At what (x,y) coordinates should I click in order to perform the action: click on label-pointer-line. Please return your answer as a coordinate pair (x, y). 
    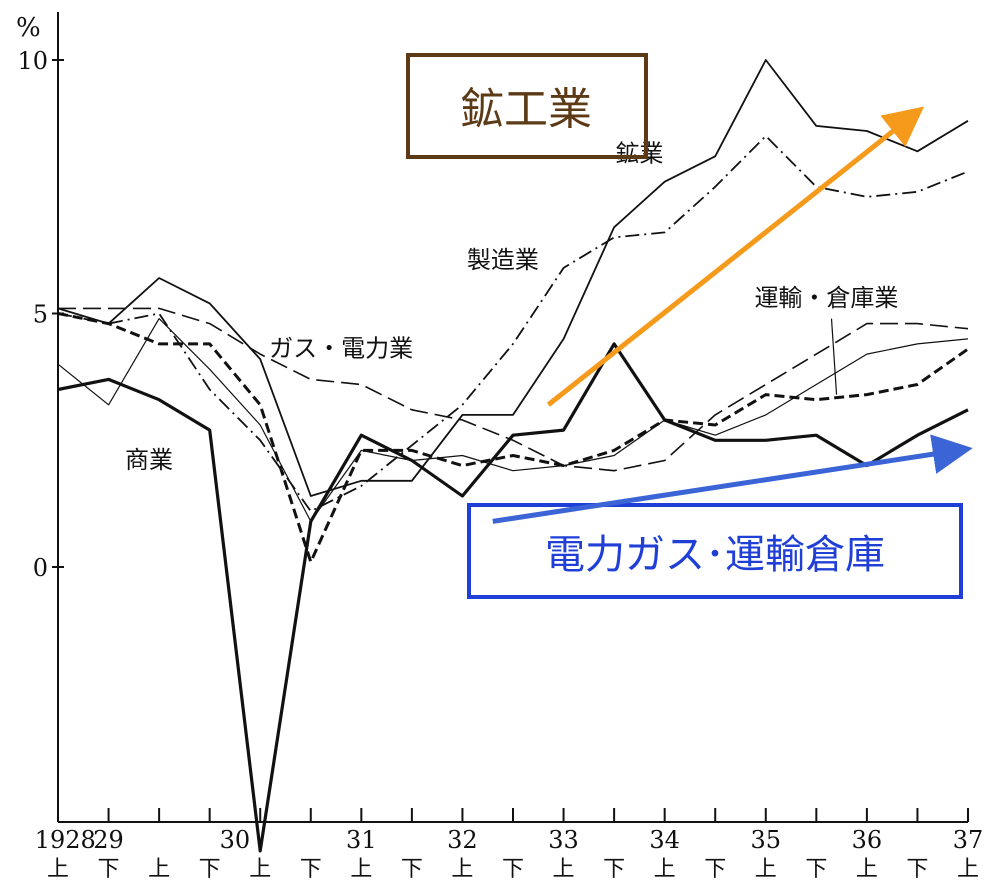
    Looking at the image, I should click on (834, 357).